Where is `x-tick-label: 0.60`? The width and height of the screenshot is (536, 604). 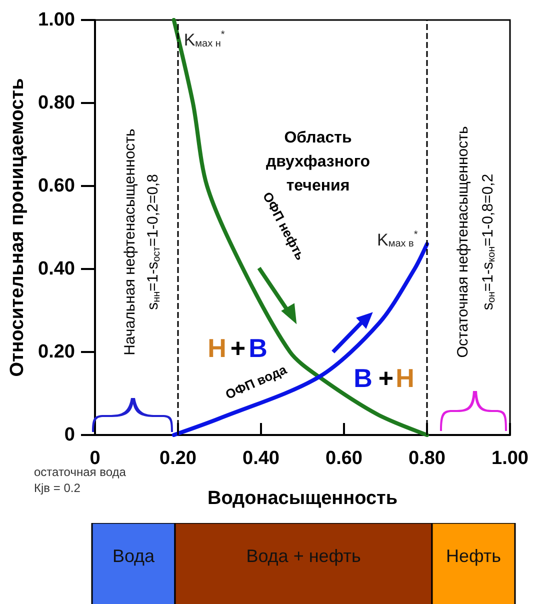 x-tick-label: 0.60 is located at coordinates (344, 458).